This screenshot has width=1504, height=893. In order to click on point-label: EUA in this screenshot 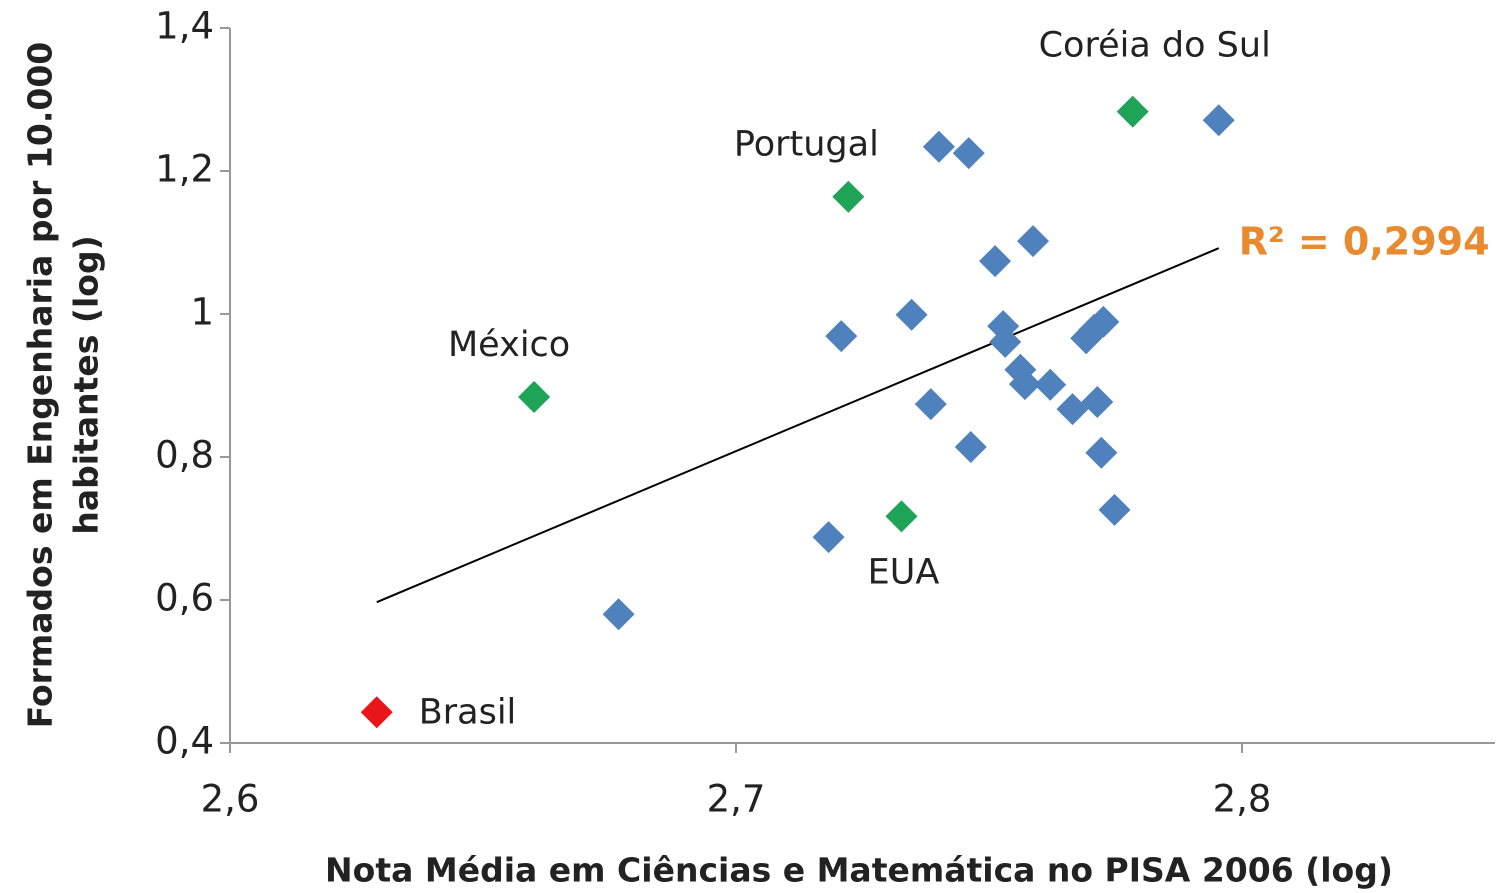, I will do `click(904, 572)`.